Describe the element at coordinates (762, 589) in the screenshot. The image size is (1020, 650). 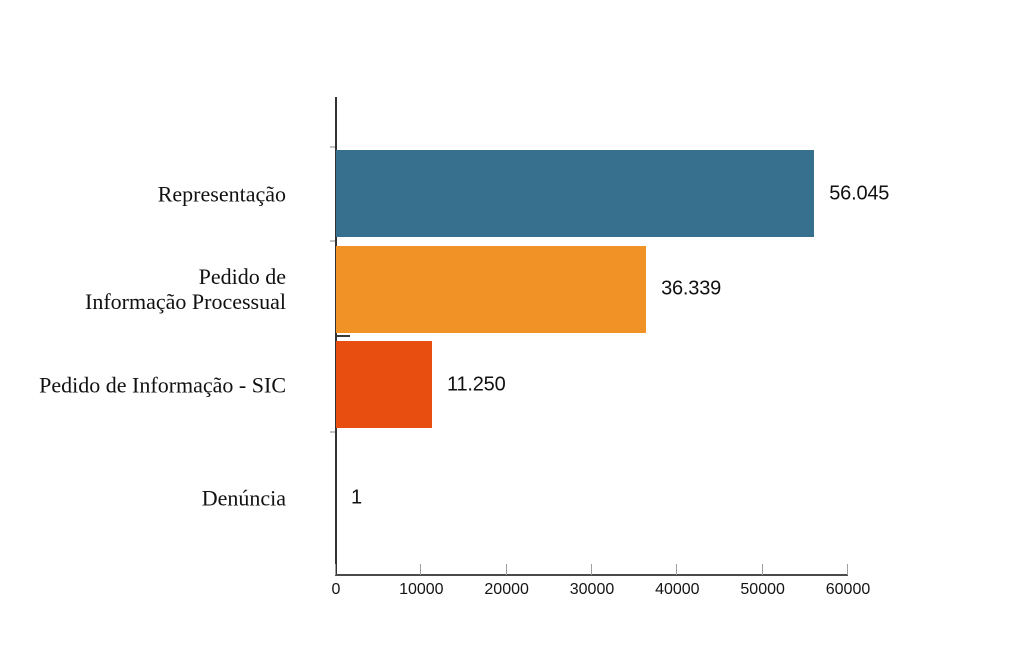
I see `x-axis-tick-label: 50000` at that location.